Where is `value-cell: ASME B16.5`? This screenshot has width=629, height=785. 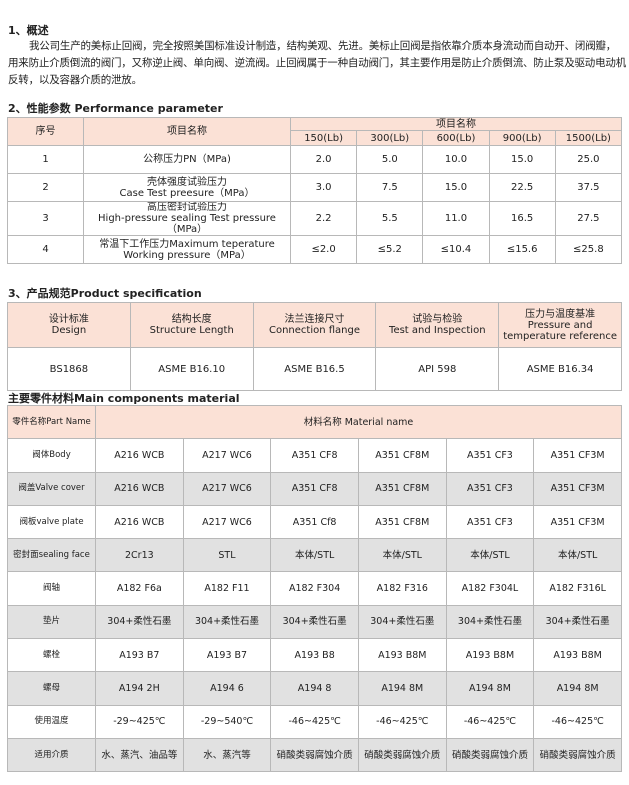 value-cell: ASME B16.5 is located at coordinates (314, 369).